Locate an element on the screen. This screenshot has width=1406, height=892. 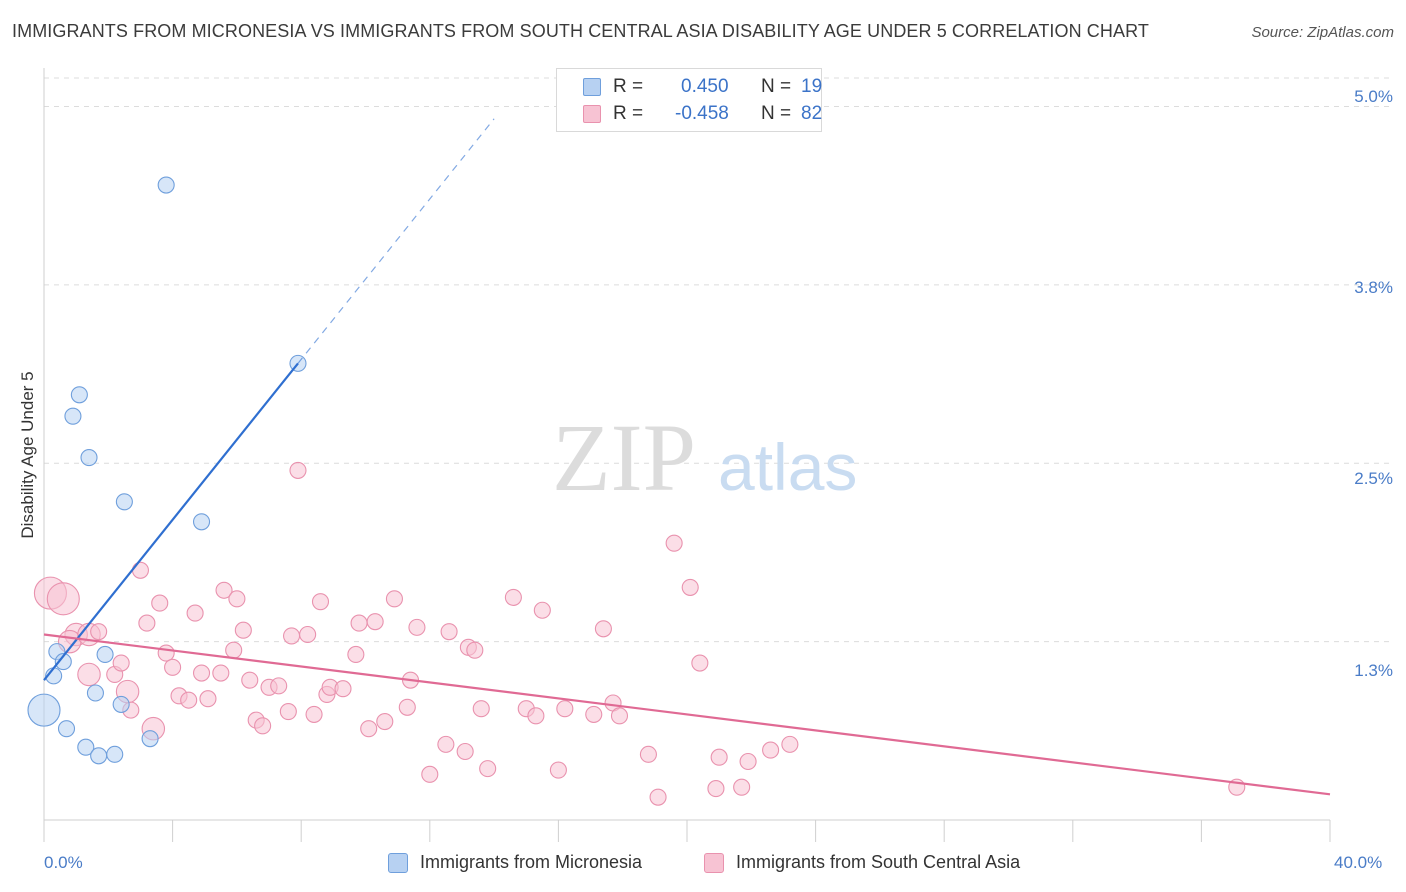
x-tick-label-min: 0.0% is located at coordinates (63, 862).